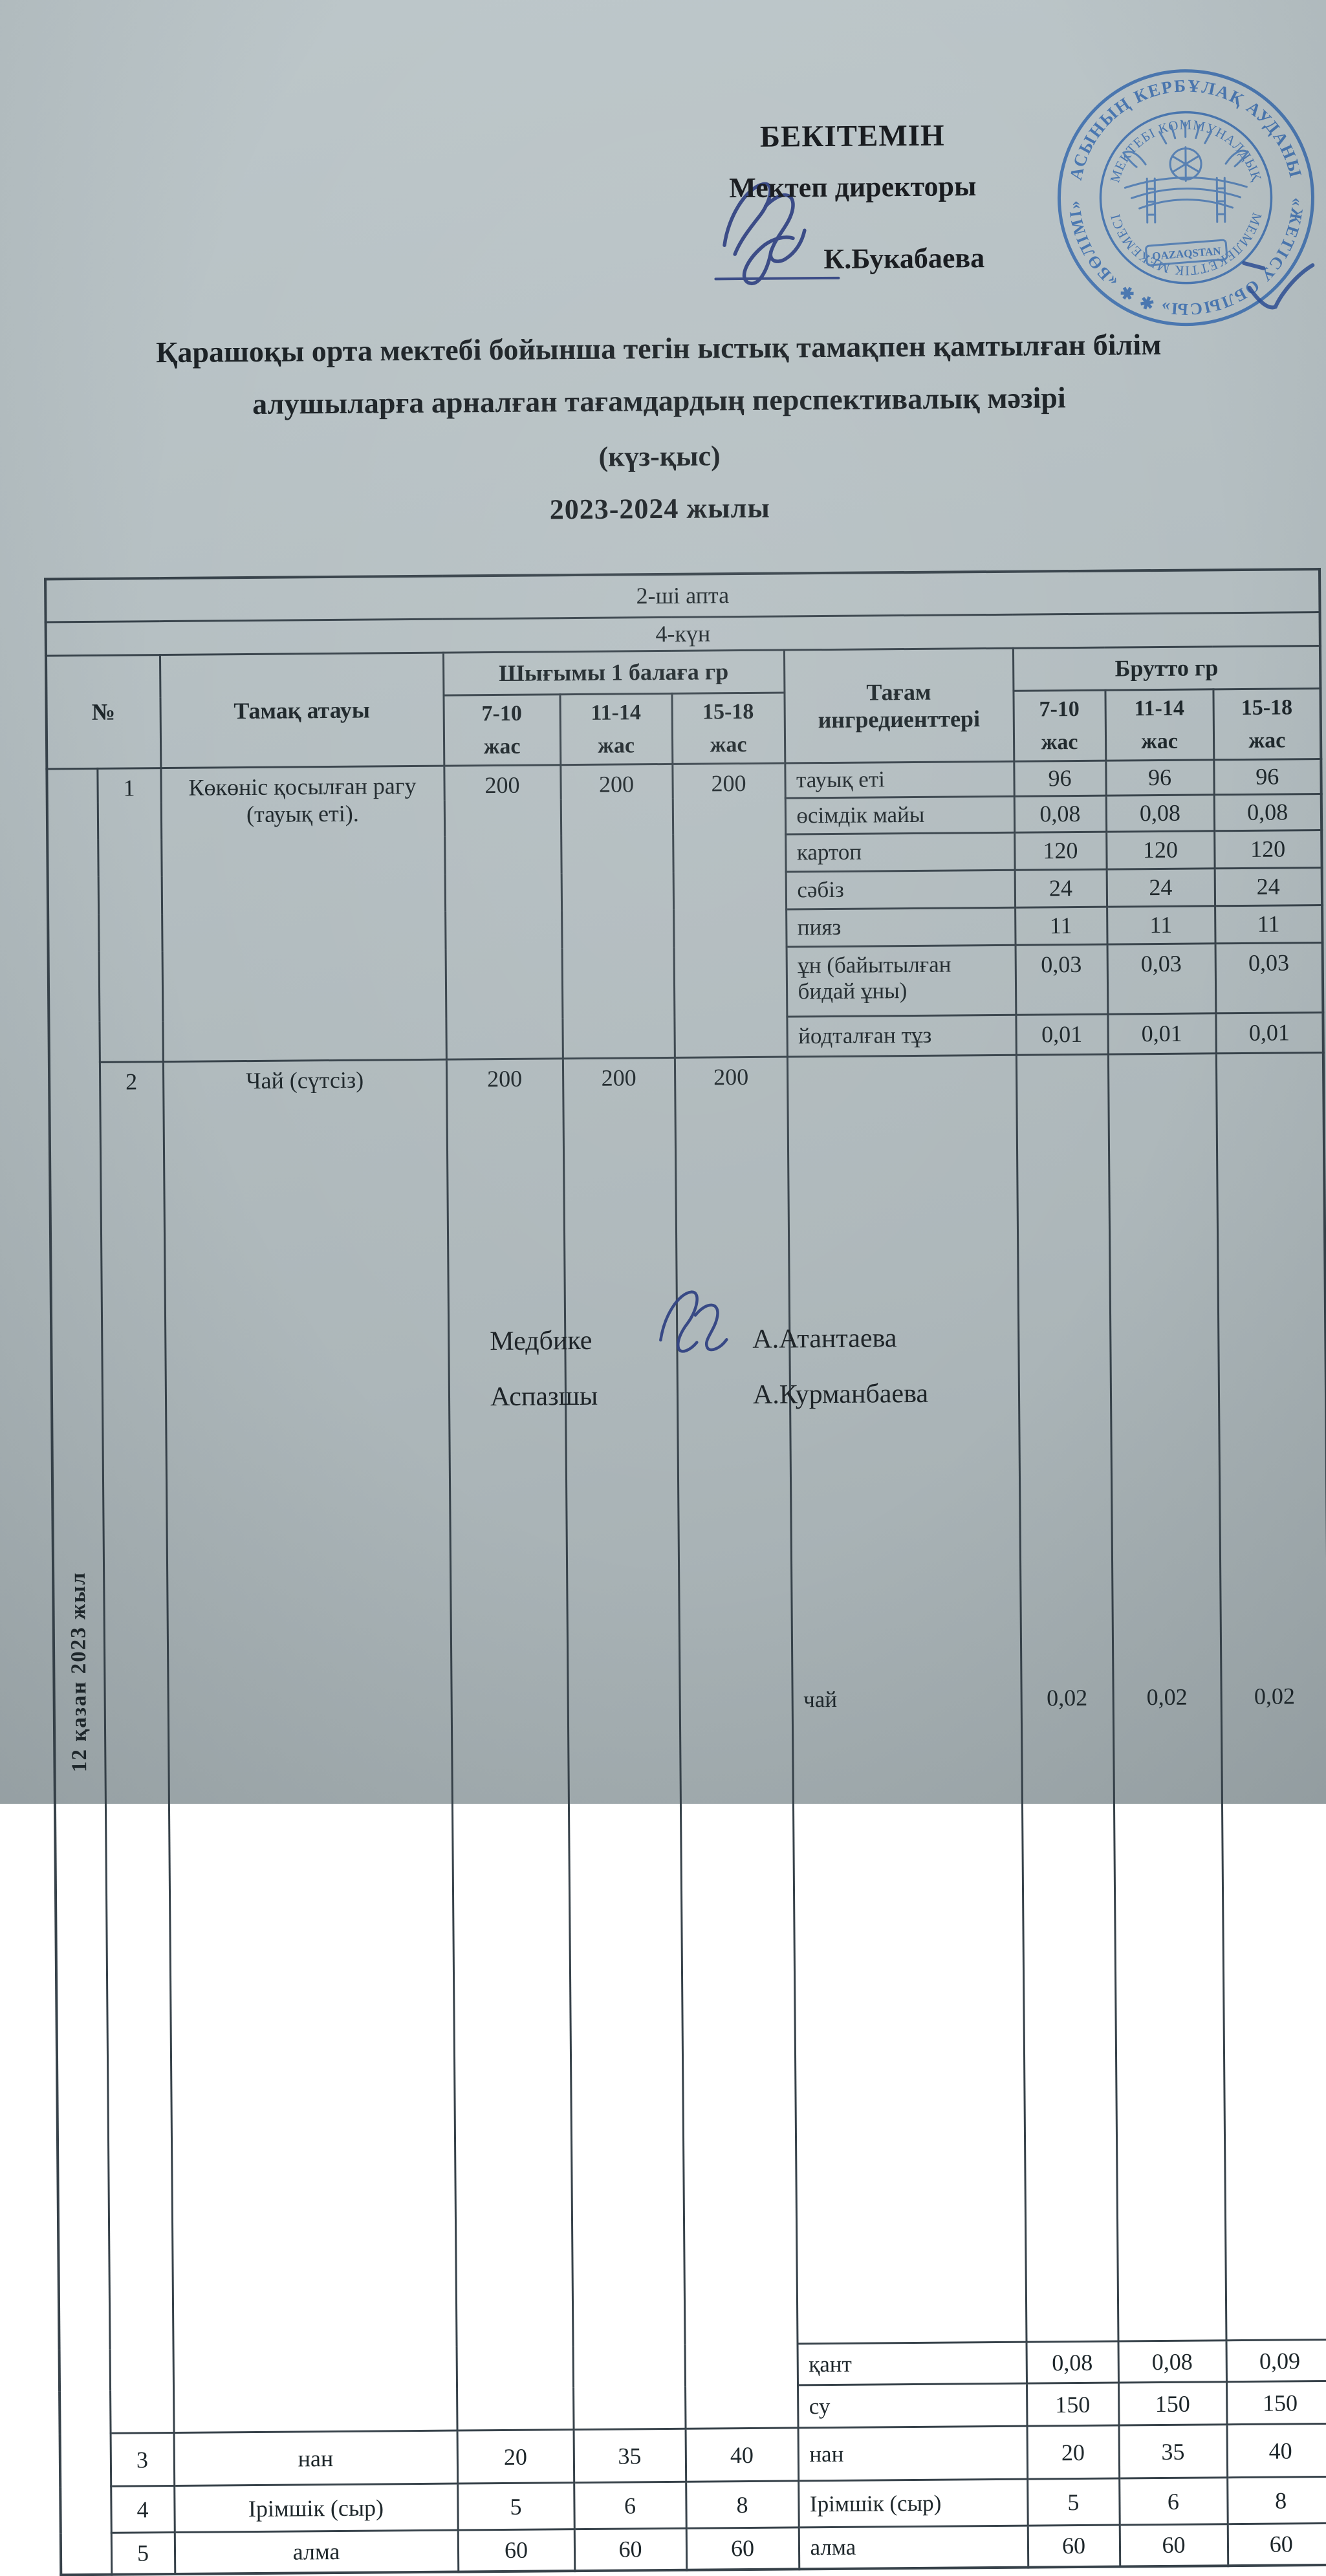  Describe the element at coordinates (914, 2547) in the screenshot. I see `cell-ing-name: алма` at that location.